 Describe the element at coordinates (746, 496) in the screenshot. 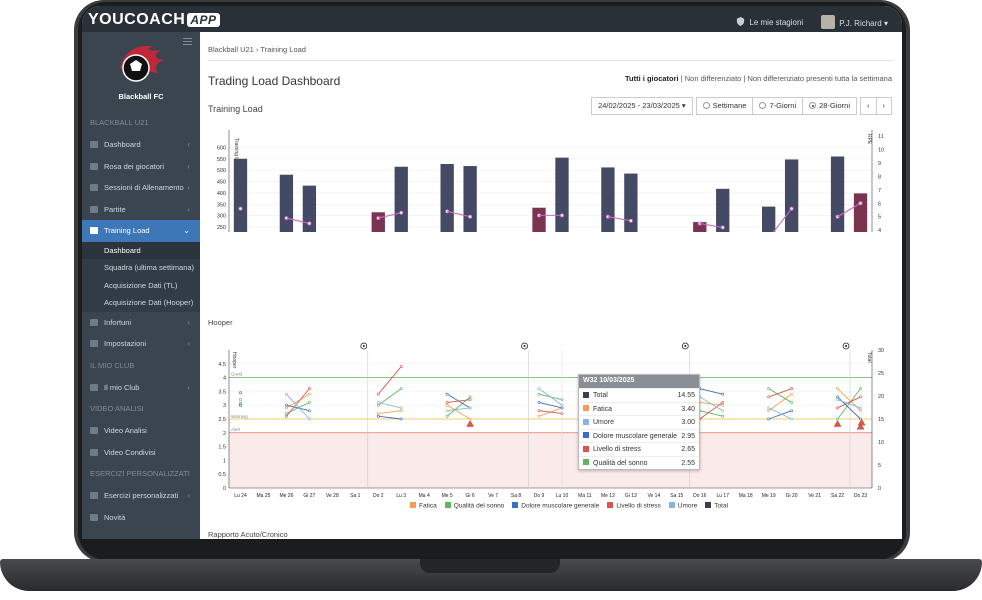

I see `x-tick-label: Ma 18` at that location.